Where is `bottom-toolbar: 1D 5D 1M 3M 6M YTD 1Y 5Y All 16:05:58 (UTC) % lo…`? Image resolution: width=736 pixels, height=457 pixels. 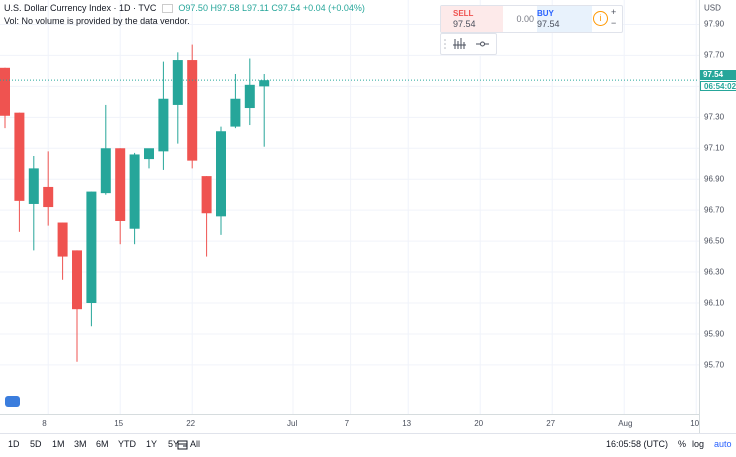 bottom-toolbar: 1D 5D 1M 3M 6M YTD 1Y 5Y All 16:05:58 (UTC) % lo… is located at coordinates (368, 445).